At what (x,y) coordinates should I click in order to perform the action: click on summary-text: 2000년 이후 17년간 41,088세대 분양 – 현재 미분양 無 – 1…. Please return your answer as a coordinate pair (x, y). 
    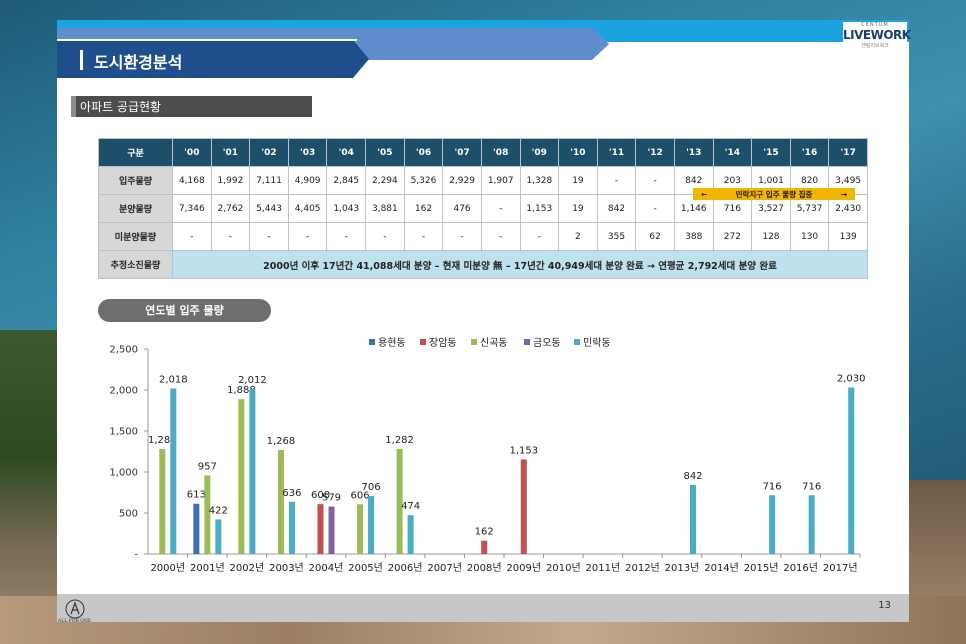
    Looking at the image, I should click on (520, 264).